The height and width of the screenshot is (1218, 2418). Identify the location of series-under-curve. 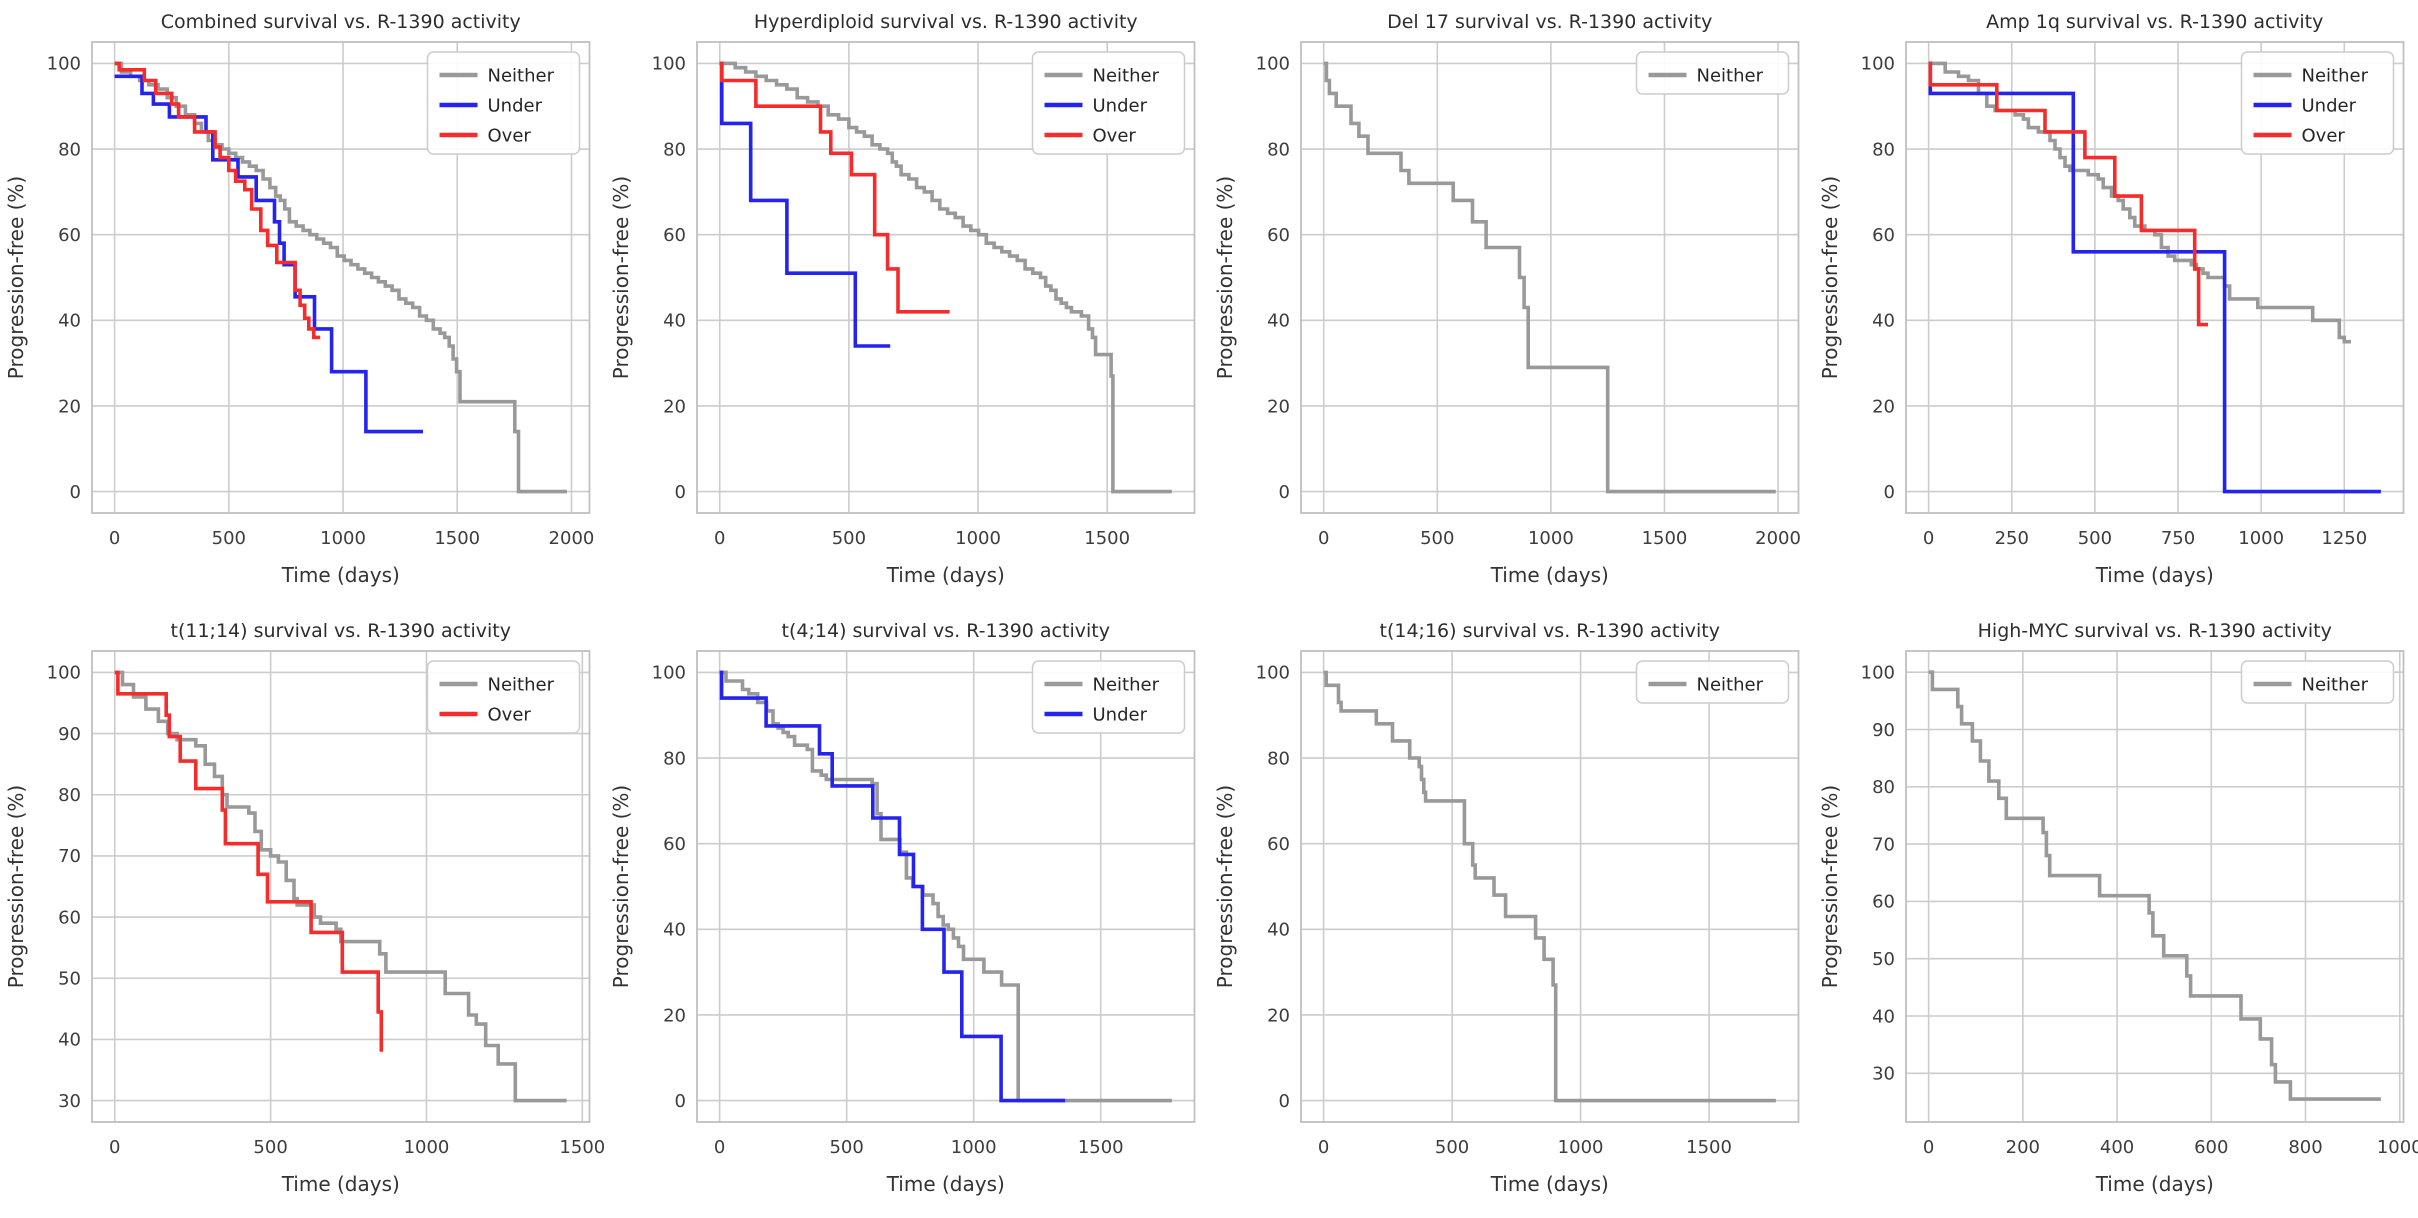
(268, 254).